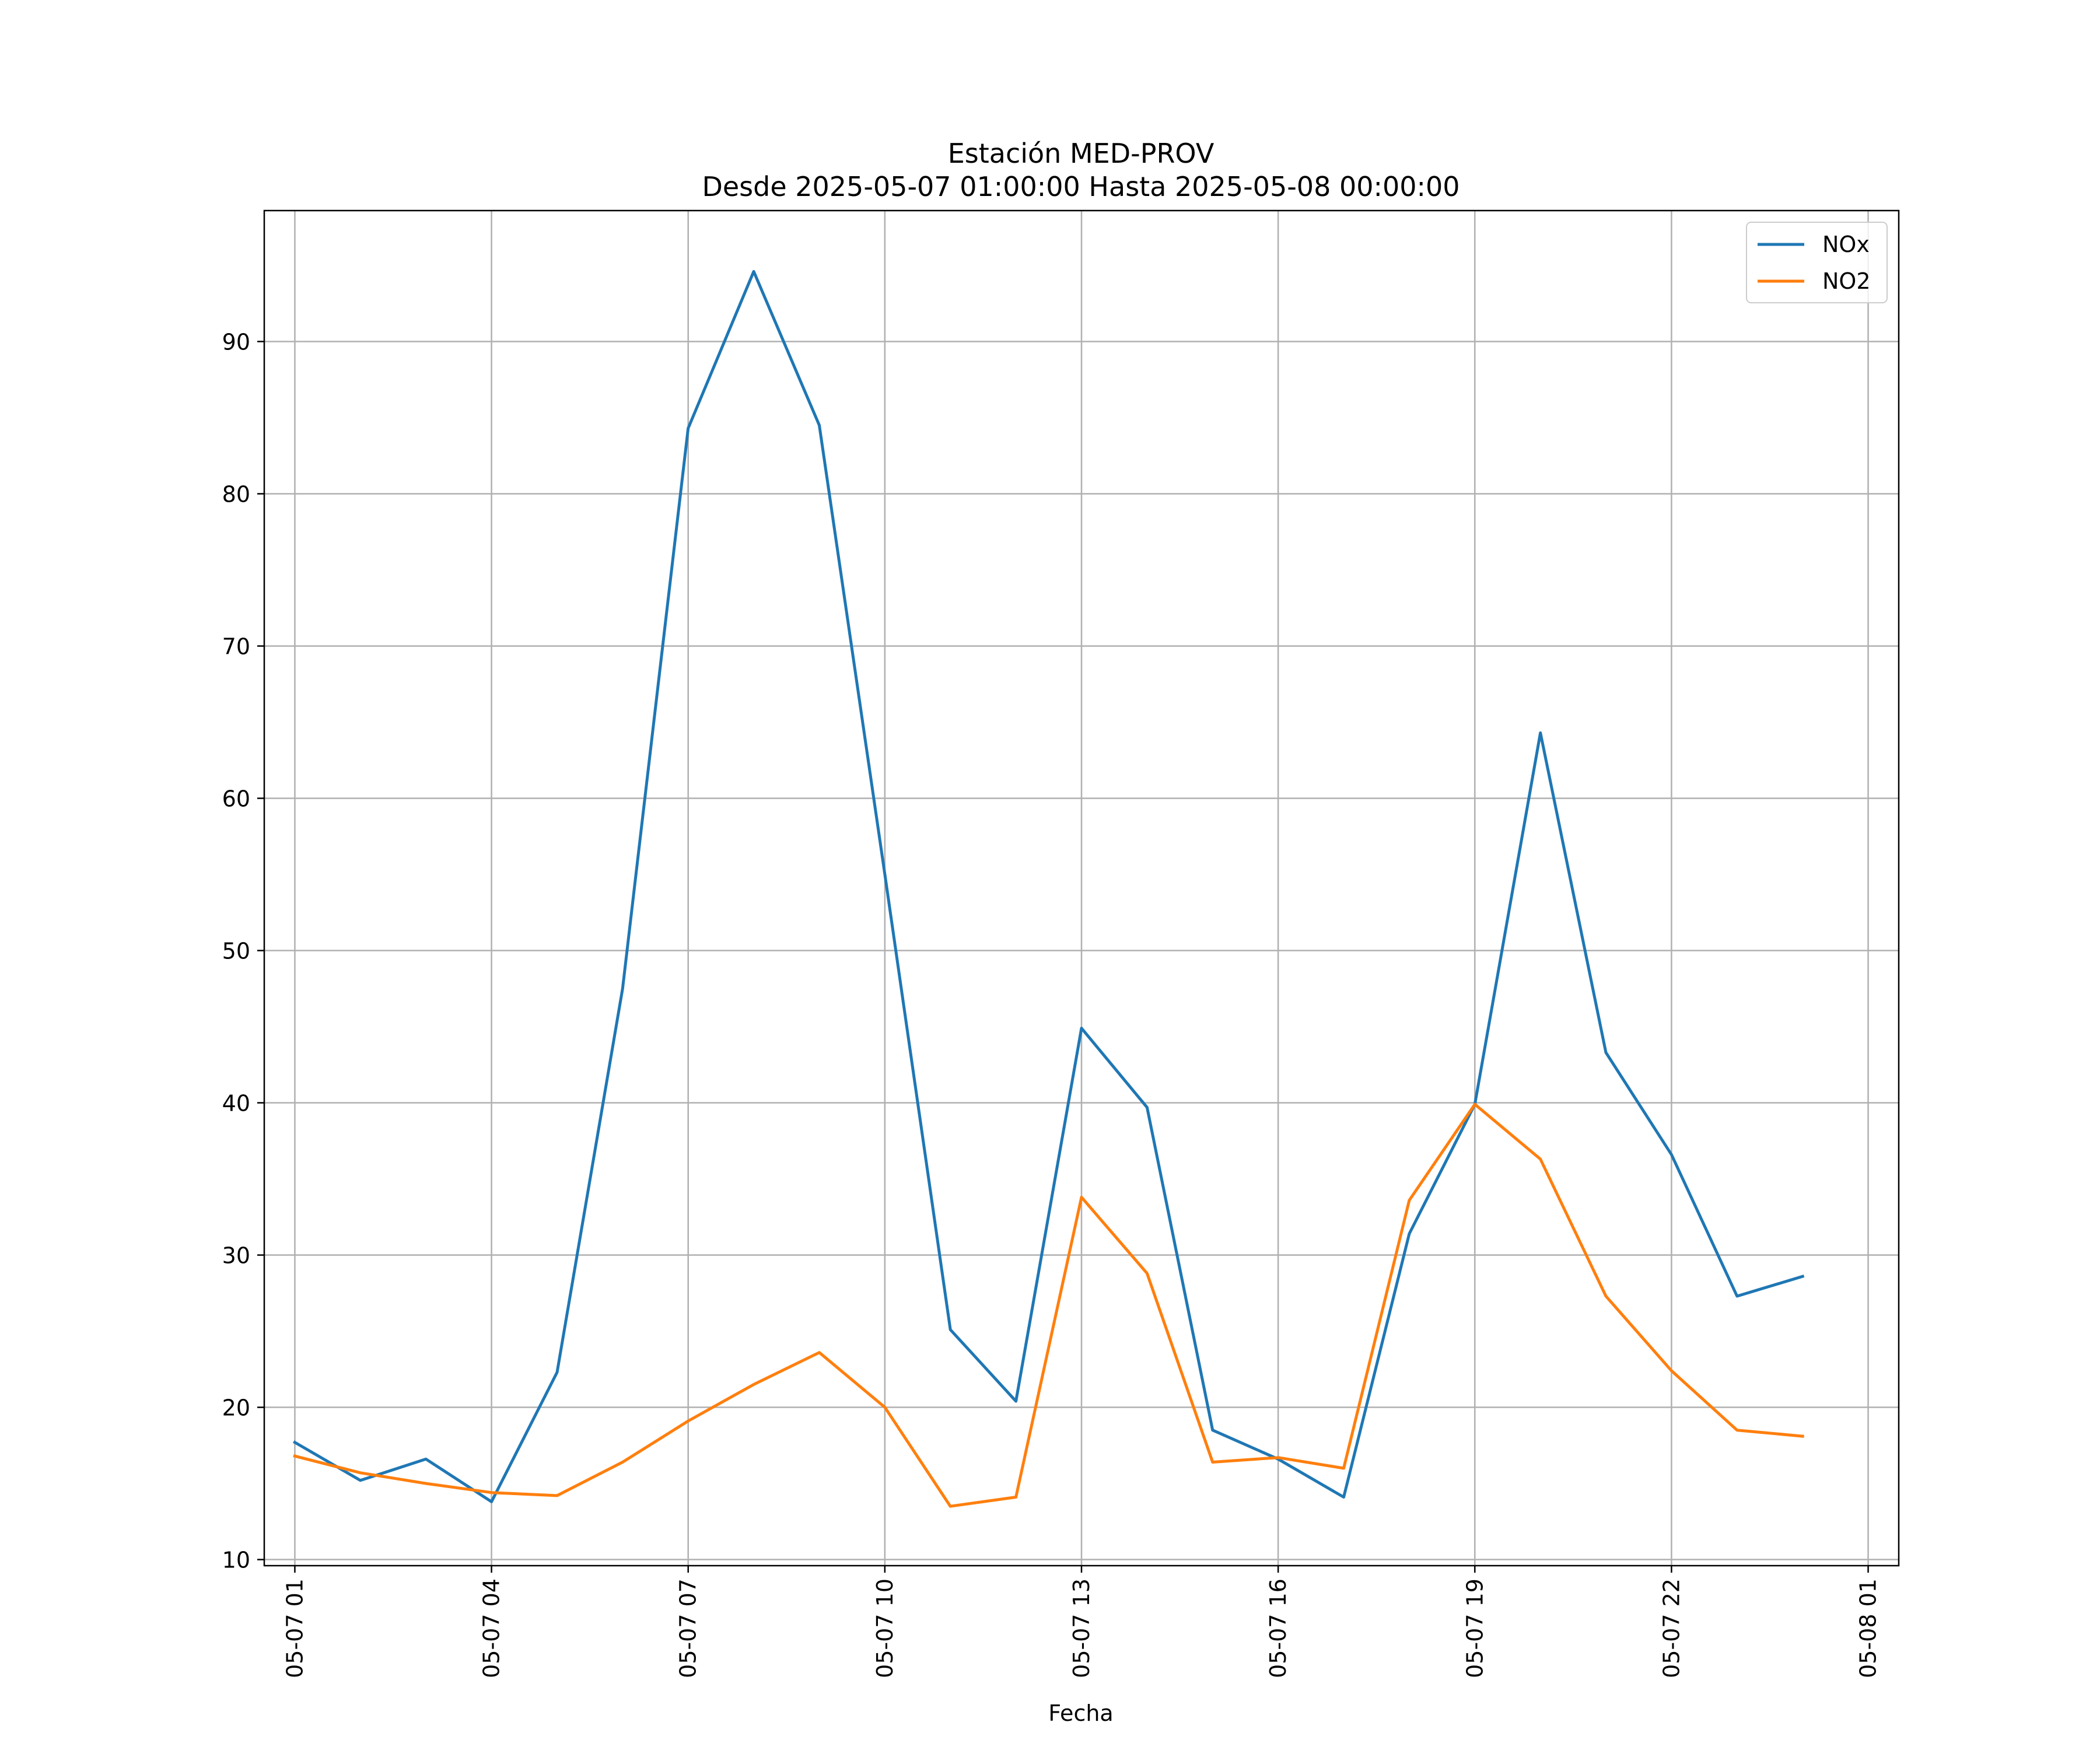 This screenshot has width=2100, height=1750. I want to click on y-tick-label: 50, so click(236, 951).